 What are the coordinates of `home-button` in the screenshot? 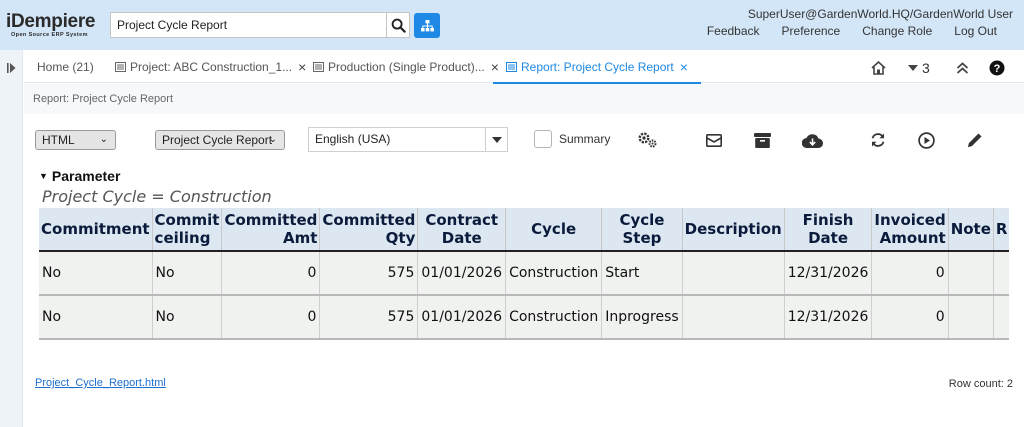 It's located at (878, 68).